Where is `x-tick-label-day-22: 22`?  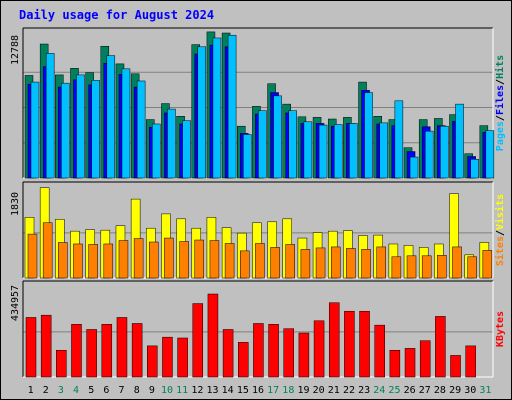 x-tick-label-day-22: 22 is located at coordinates (349, 390).